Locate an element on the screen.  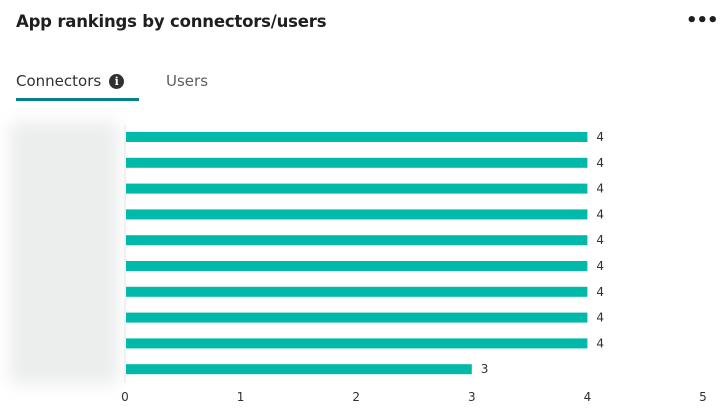
blurred-category-labels is located at coordinates (64, 253).